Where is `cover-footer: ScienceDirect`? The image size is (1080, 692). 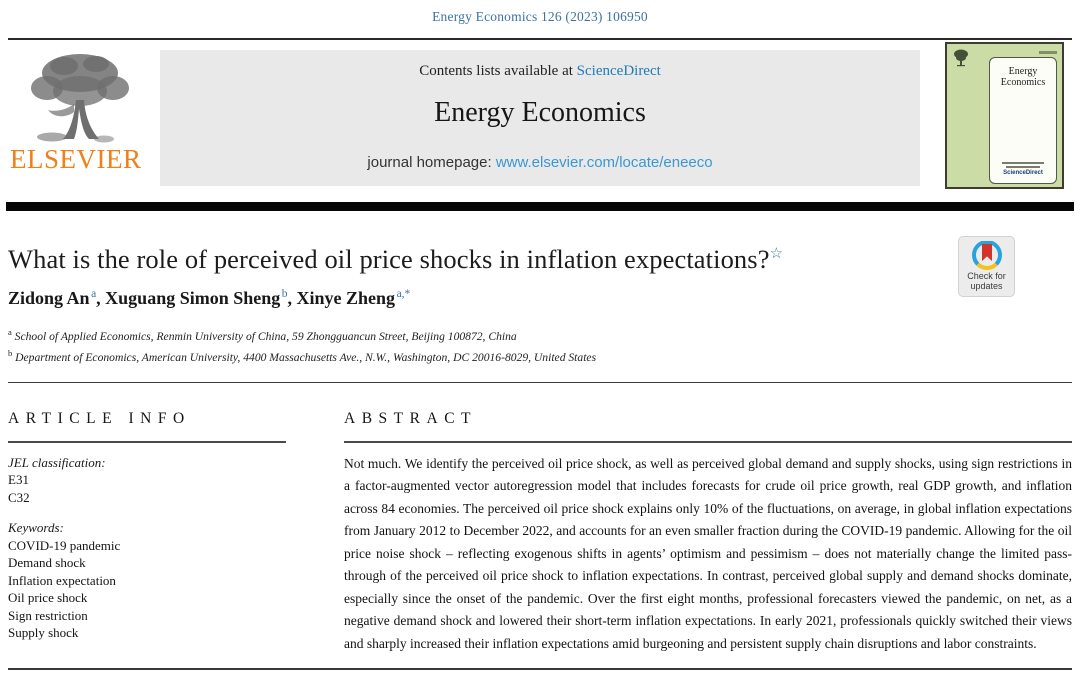 cover-footer: ScienceDirect is located at coordinates (1023, 168).